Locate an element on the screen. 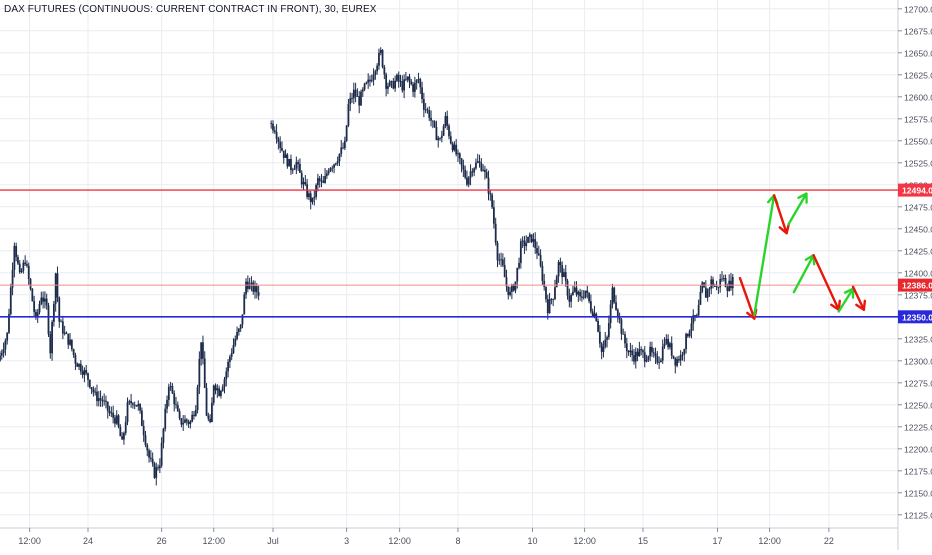  arrow-shaft is located at coordinates (846, 300).